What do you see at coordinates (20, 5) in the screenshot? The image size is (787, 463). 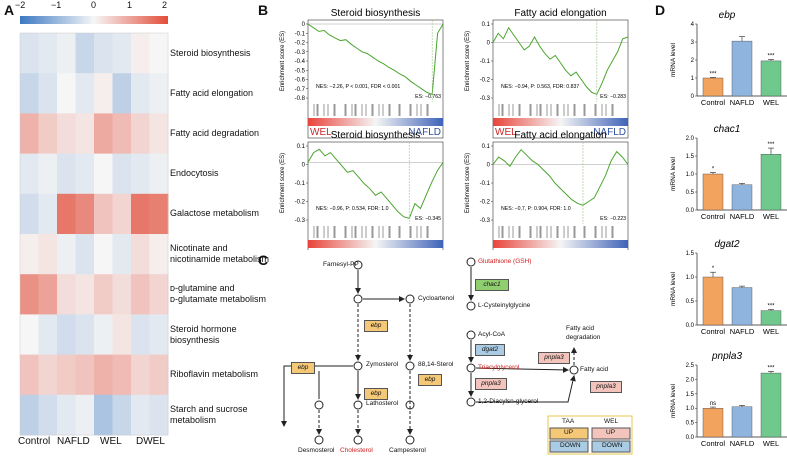 I see `colorbar-tick: −2` at bounding box center [20, 5].